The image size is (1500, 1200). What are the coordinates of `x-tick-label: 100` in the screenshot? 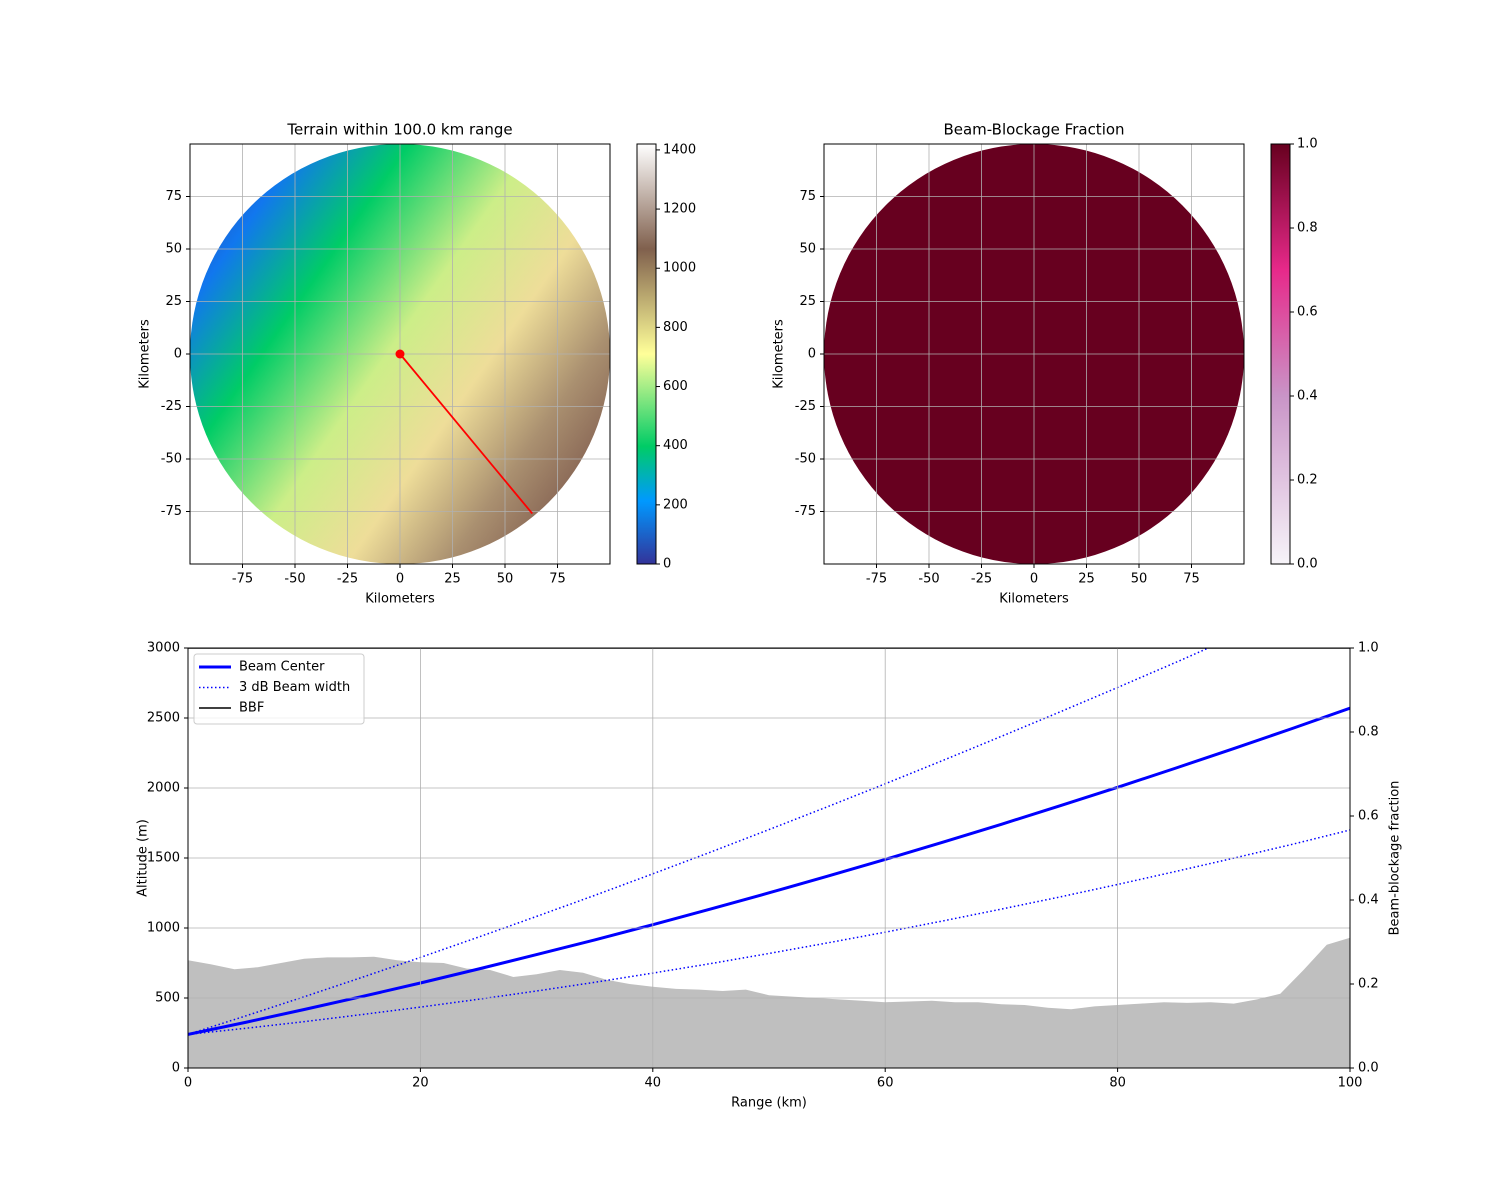 It's located at (1350, 1083).